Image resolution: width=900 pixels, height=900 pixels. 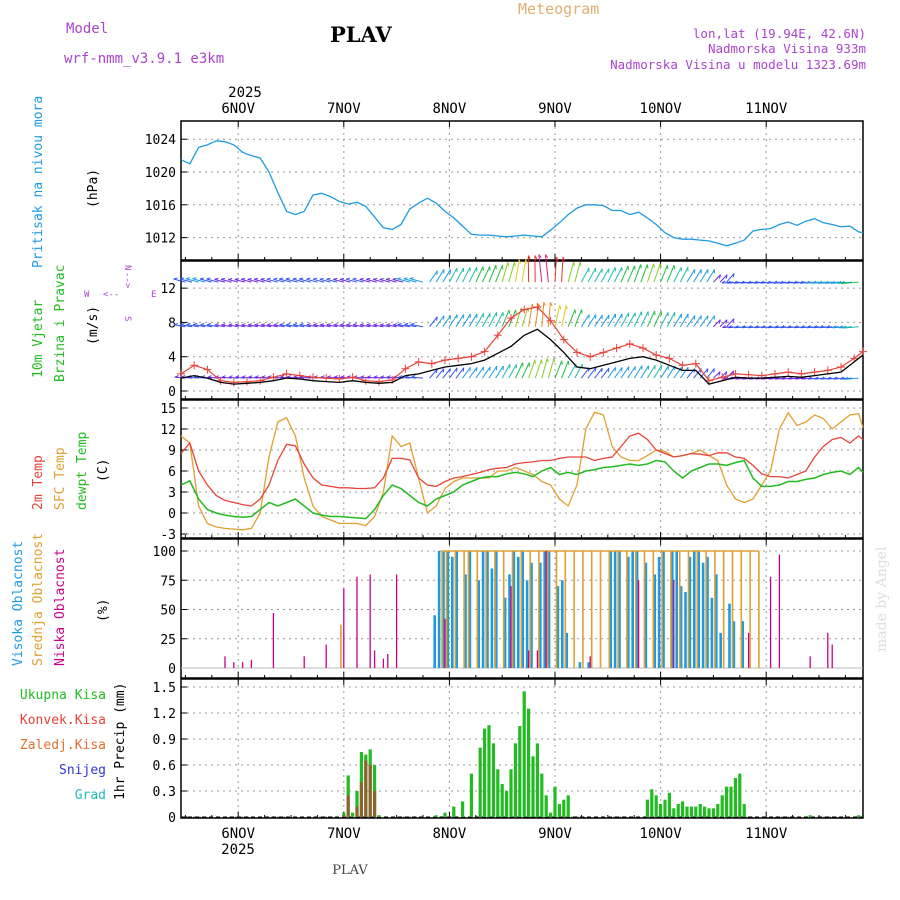 I want to click on bottom-day-label: 9NOV, so click(x=555, y=834).